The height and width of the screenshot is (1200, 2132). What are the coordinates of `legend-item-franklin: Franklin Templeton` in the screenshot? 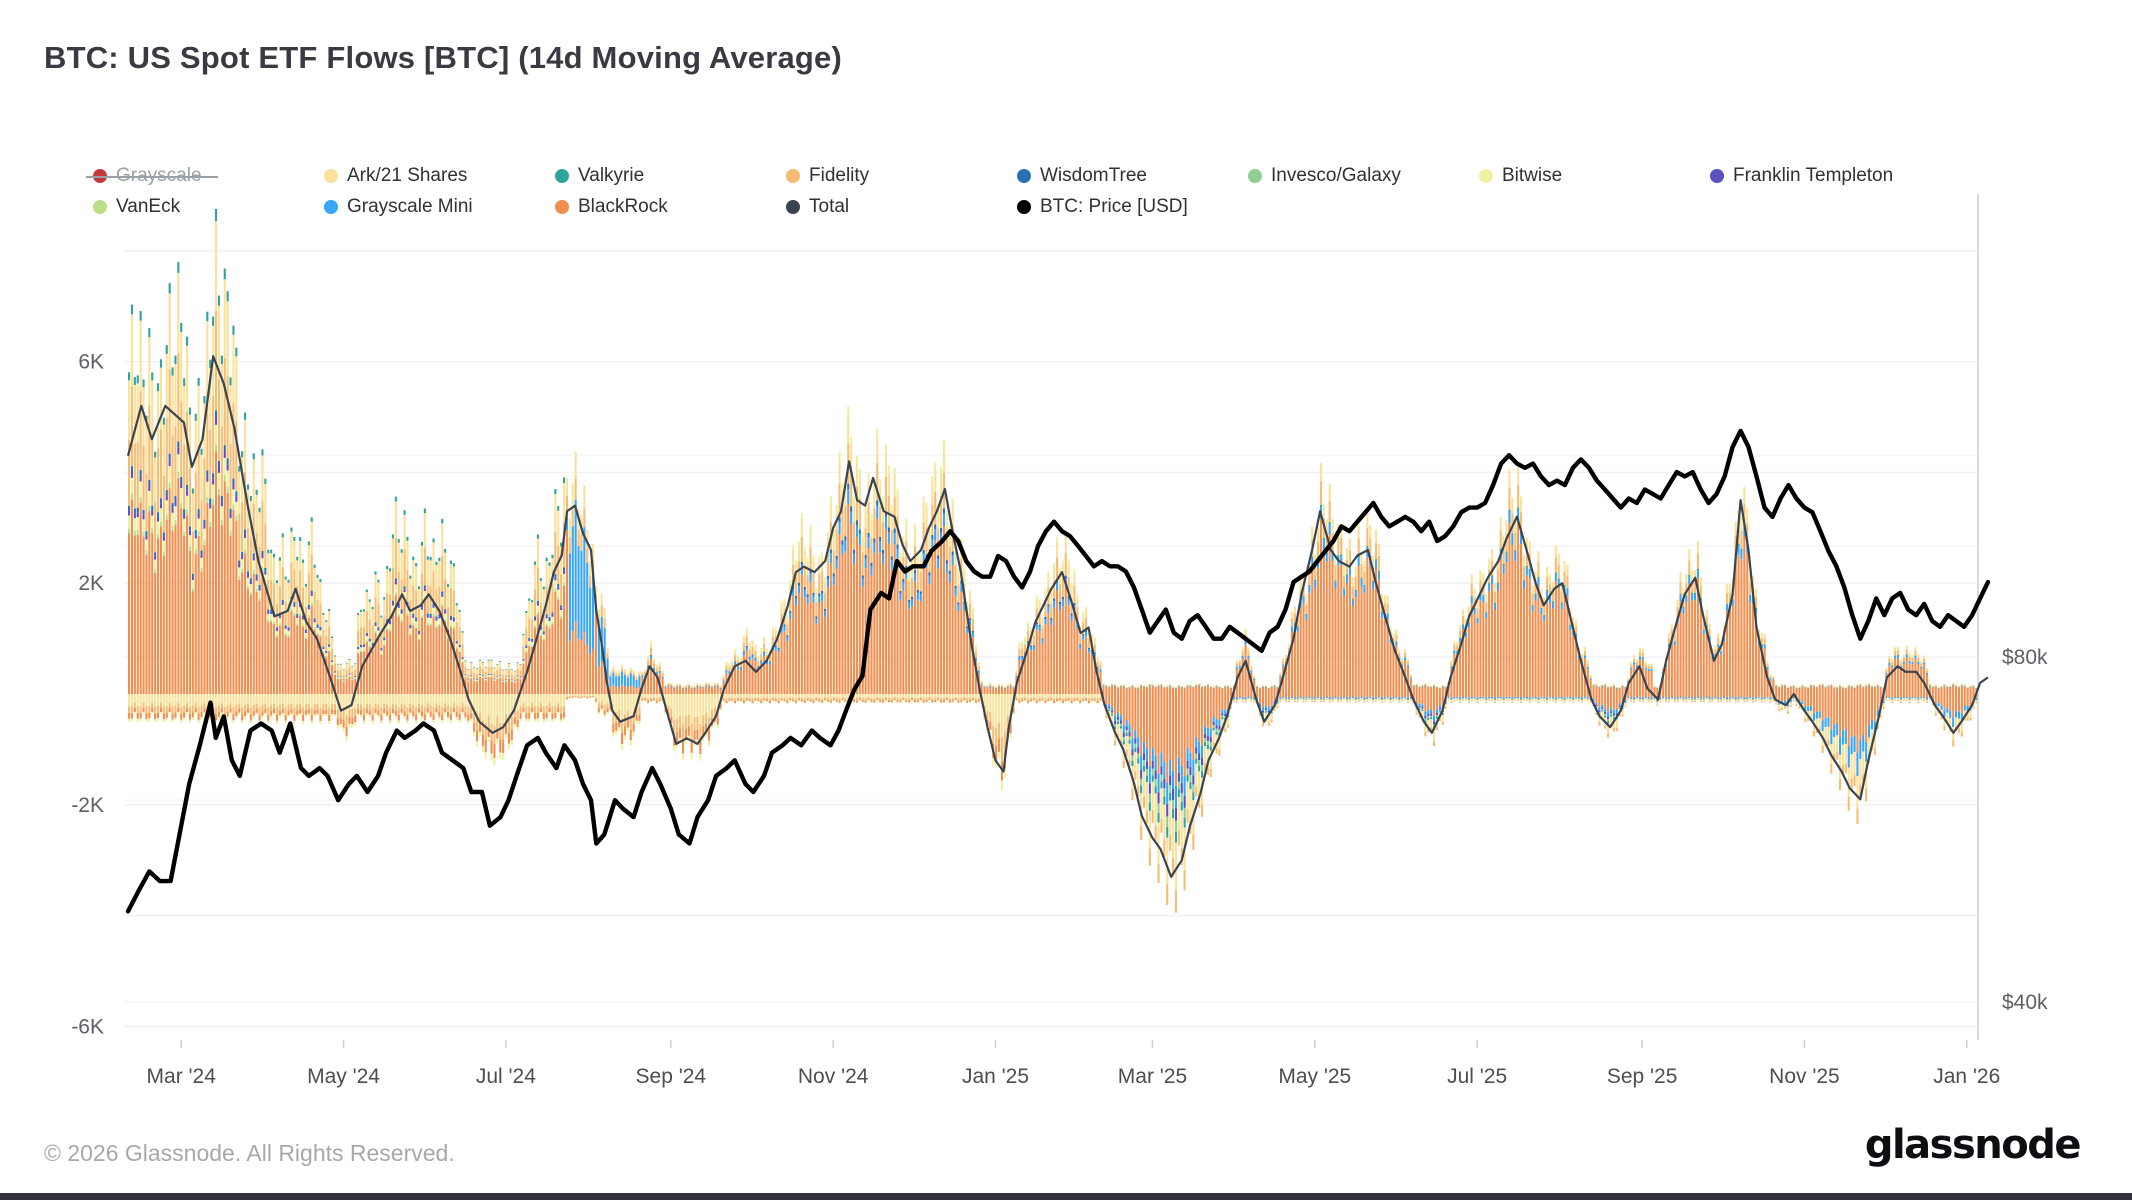 It's located at (1825, 176).